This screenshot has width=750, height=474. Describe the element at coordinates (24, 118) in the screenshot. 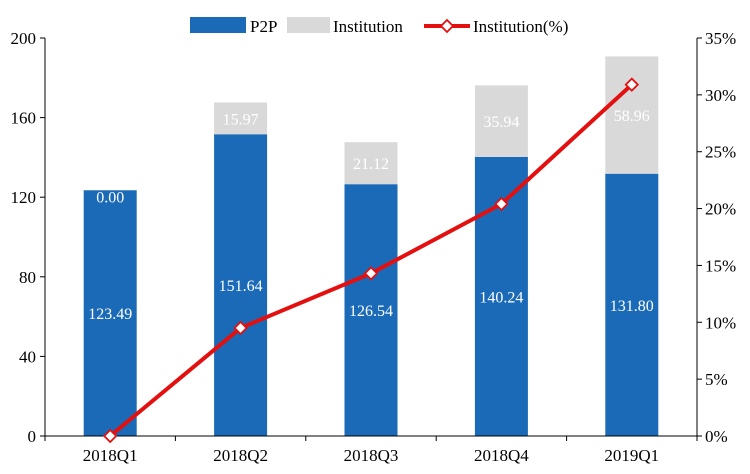

I see `left-tick-label: 160` at that location.